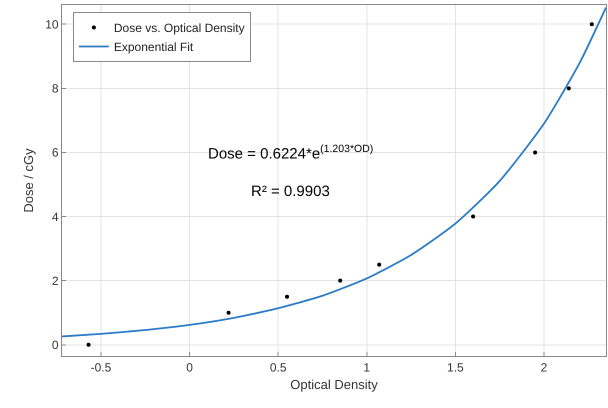 Image resolution: width=608 pixels, height=408 pixels. What do you see at coordinates (278, 367) in the screenshot?
I see `x-tick-label: 0.5` at bounding box center [278, 367].